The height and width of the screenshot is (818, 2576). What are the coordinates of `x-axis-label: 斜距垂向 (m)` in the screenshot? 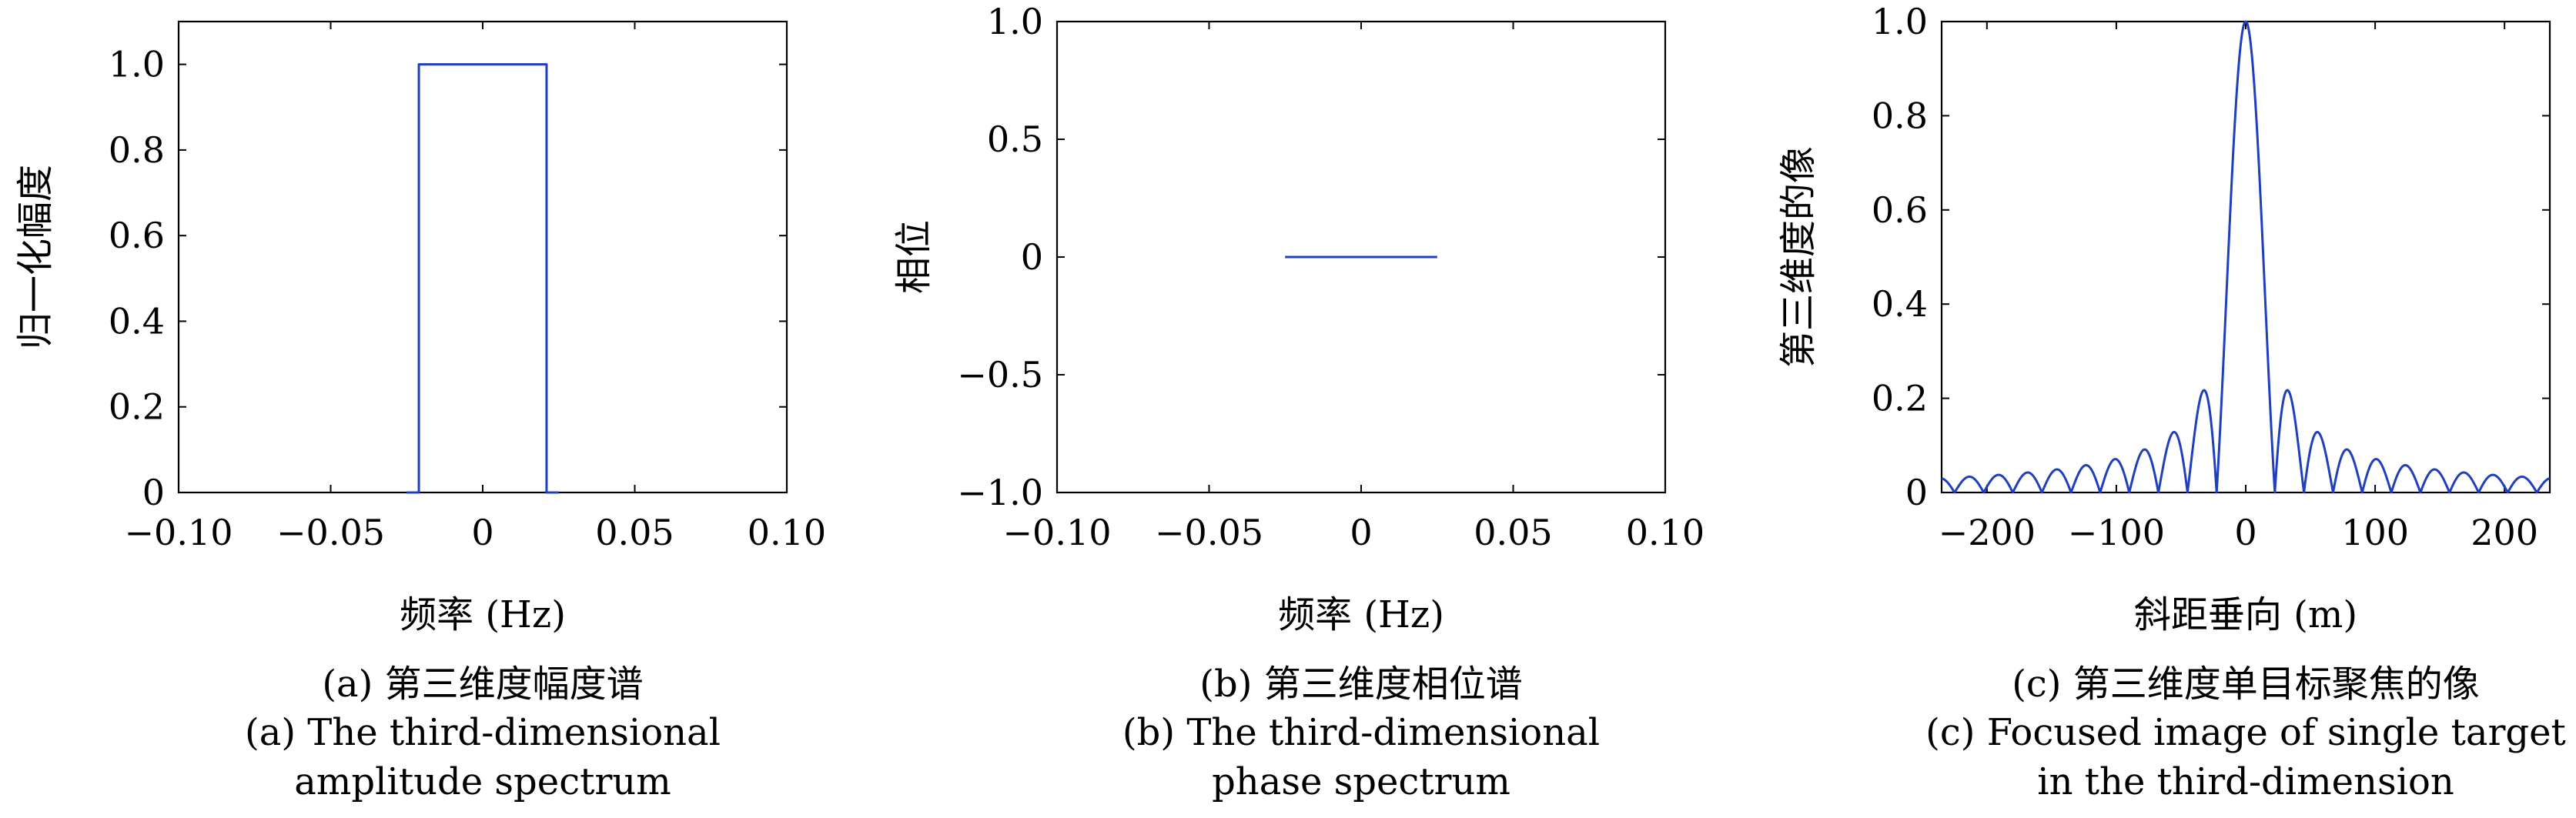 It's located at (2245, 614).